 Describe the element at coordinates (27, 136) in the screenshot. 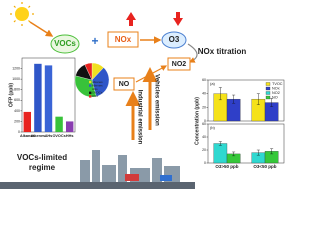

I see `x-tick-label: Alkanes` at that location.